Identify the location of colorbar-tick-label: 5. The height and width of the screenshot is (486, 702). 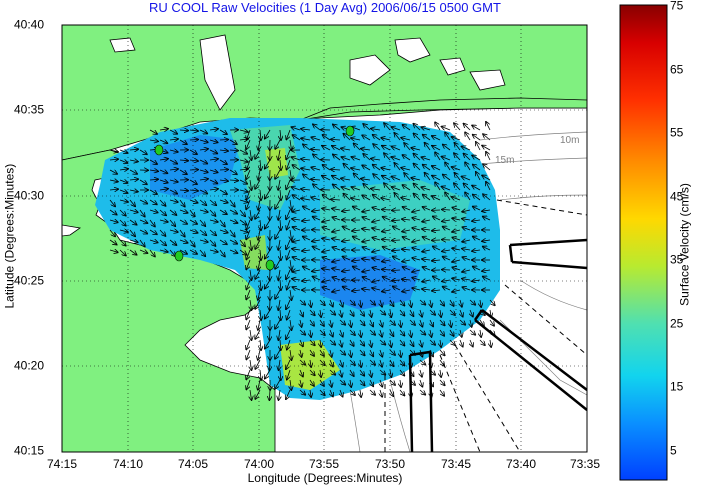
(673, 450).